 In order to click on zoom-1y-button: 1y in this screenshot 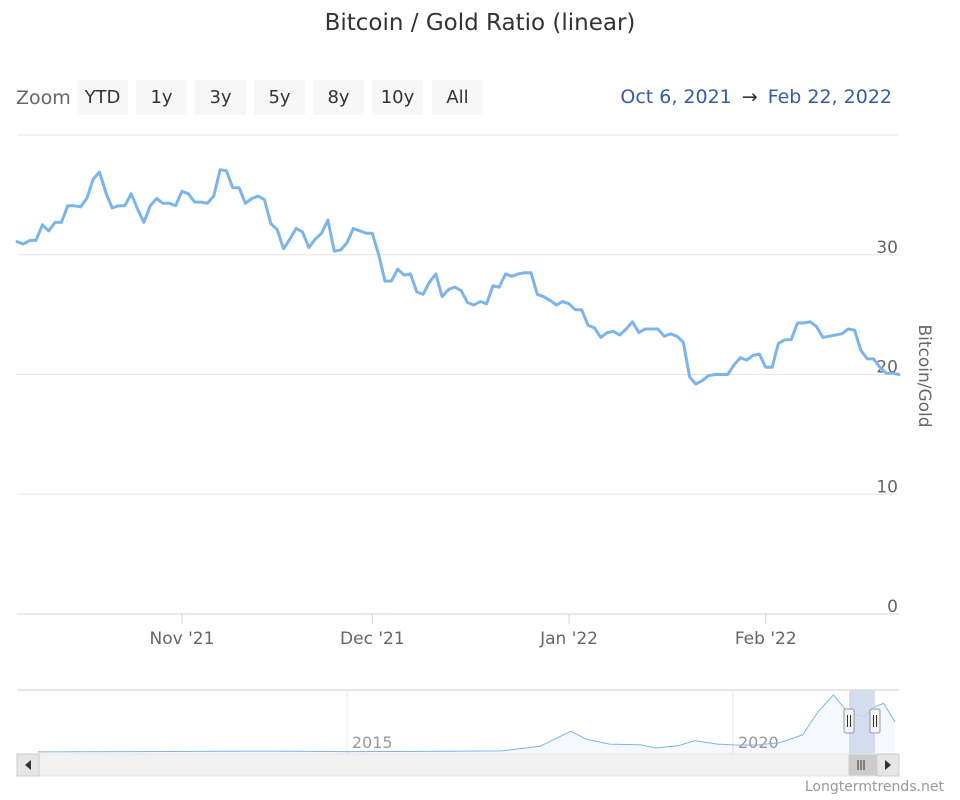, I will do `click(161, 97)`.